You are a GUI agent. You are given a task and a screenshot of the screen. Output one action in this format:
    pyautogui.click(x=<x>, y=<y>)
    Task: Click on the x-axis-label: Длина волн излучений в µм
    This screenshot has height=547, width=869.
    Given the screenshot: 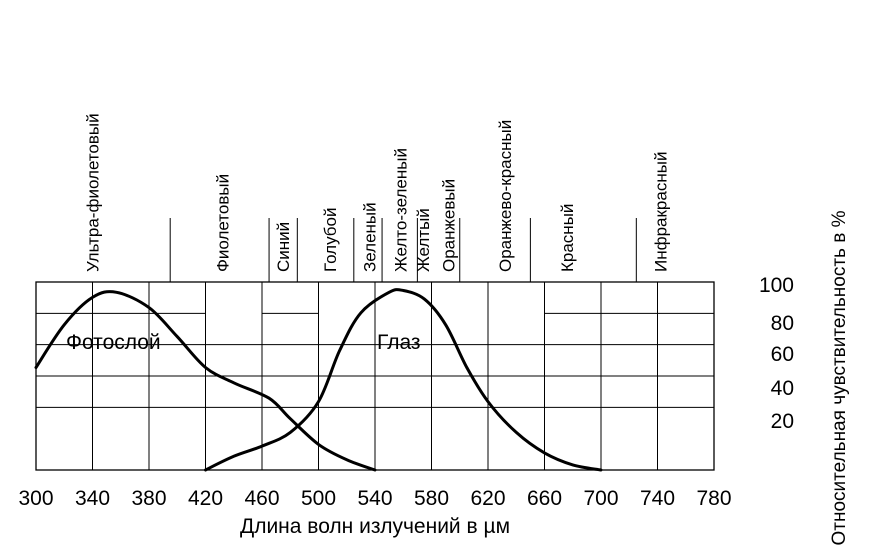 What is the action you would take?
    pyautogui.click(x=375, y=526)
    